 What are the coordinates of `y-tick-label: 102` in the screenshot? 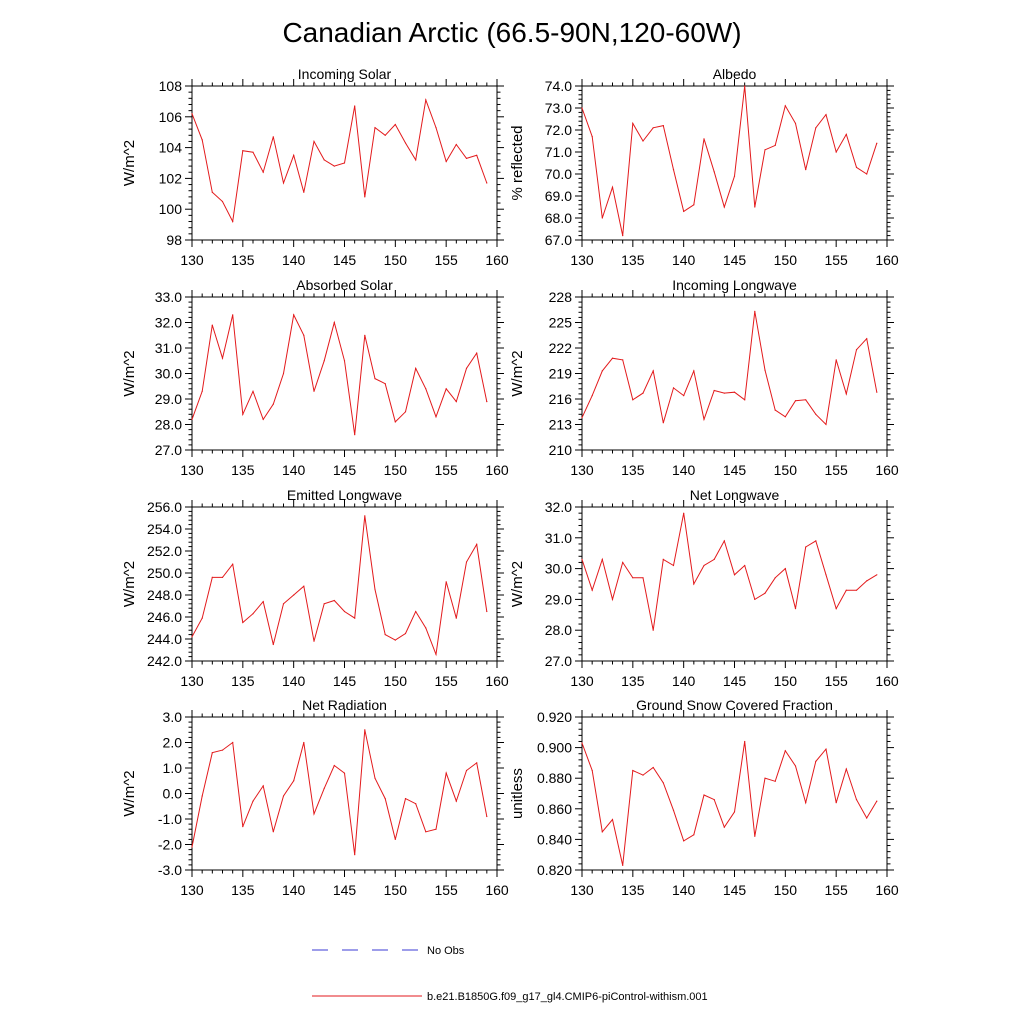 It's located at (171, 178).